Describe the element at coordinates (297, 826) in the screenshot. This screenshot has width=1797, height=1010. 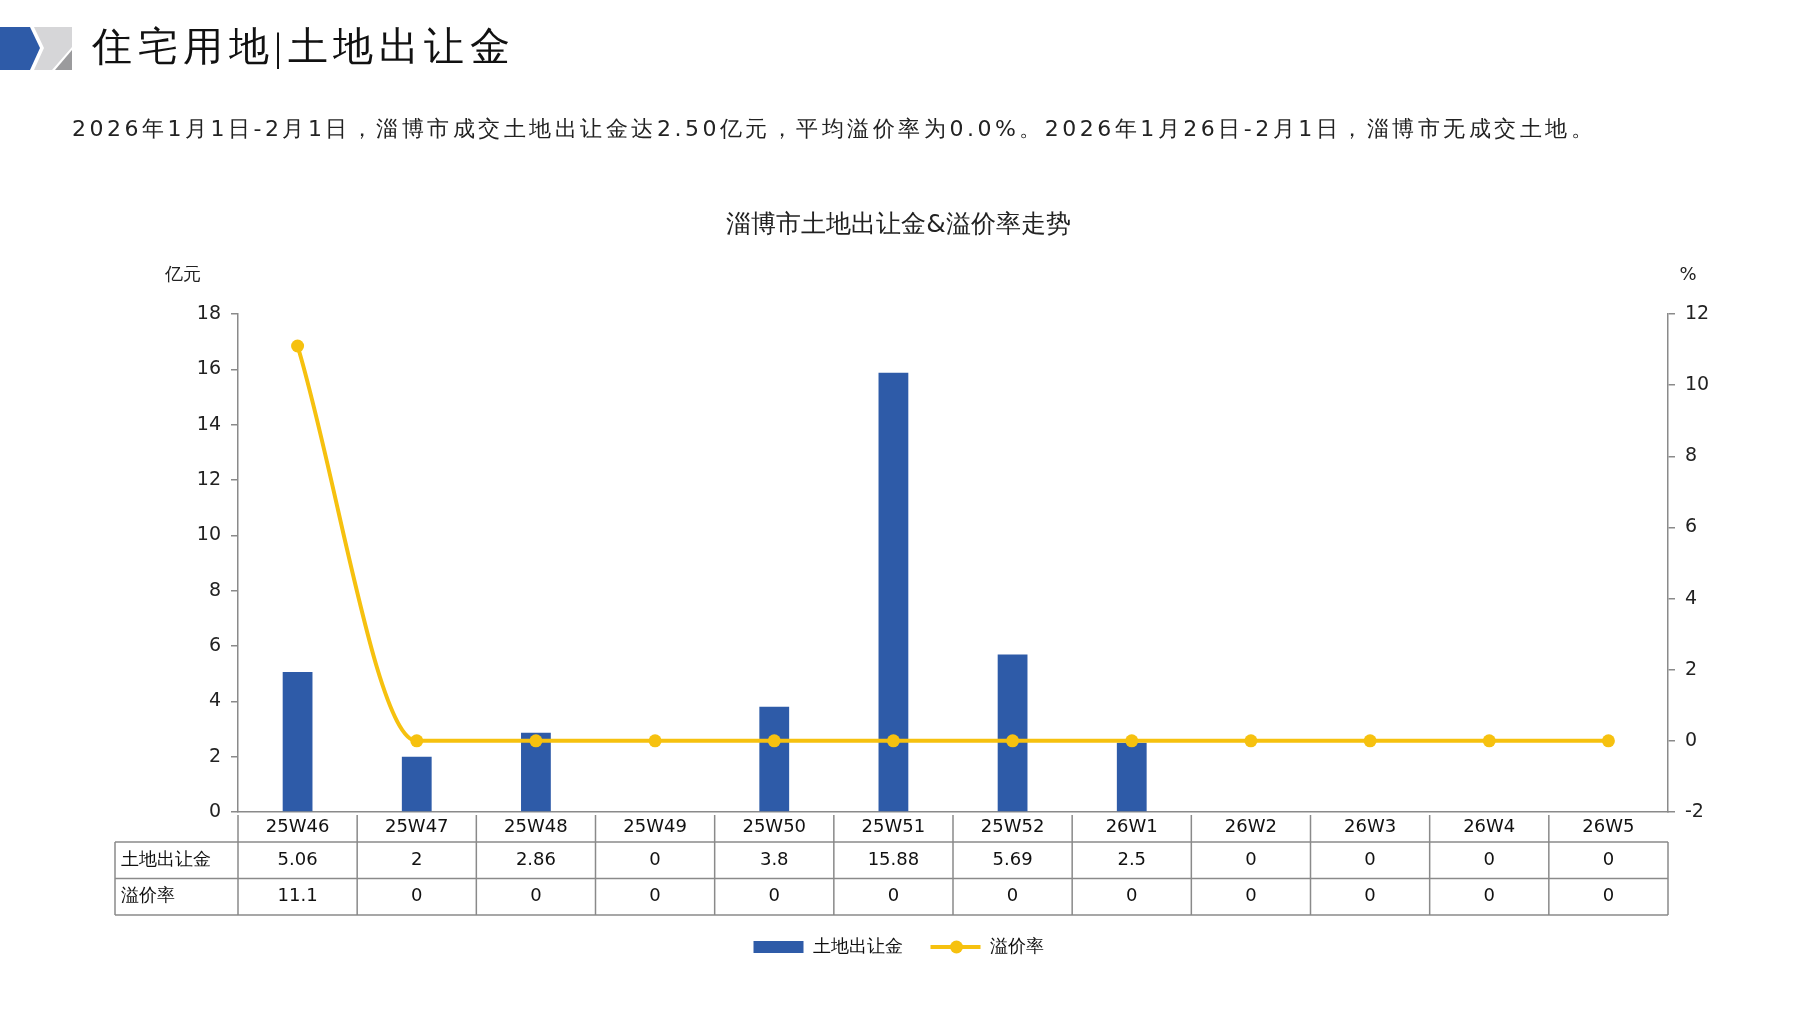
I see `x-tick-label: 25W46` at that location.